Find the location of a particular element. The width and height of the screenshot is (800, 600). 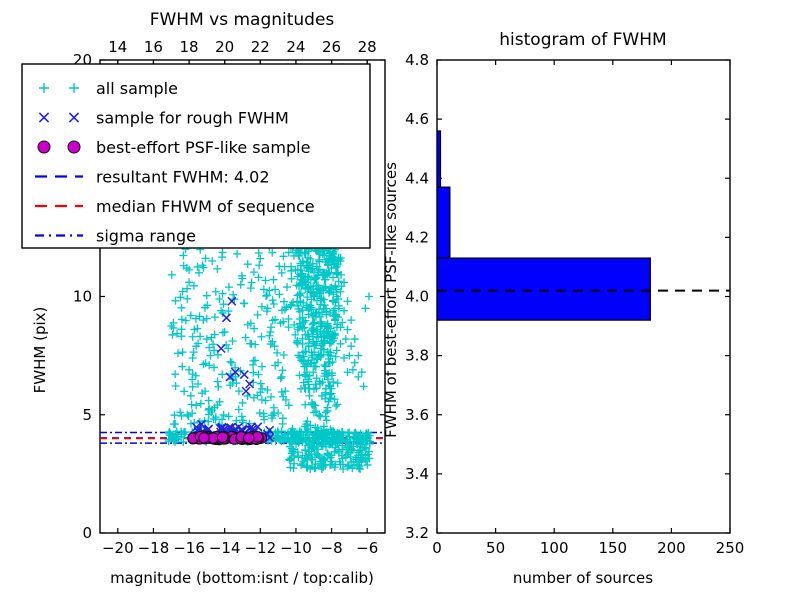

scatter-top-xtick-label: 20 is located at coordinates (224, 47).